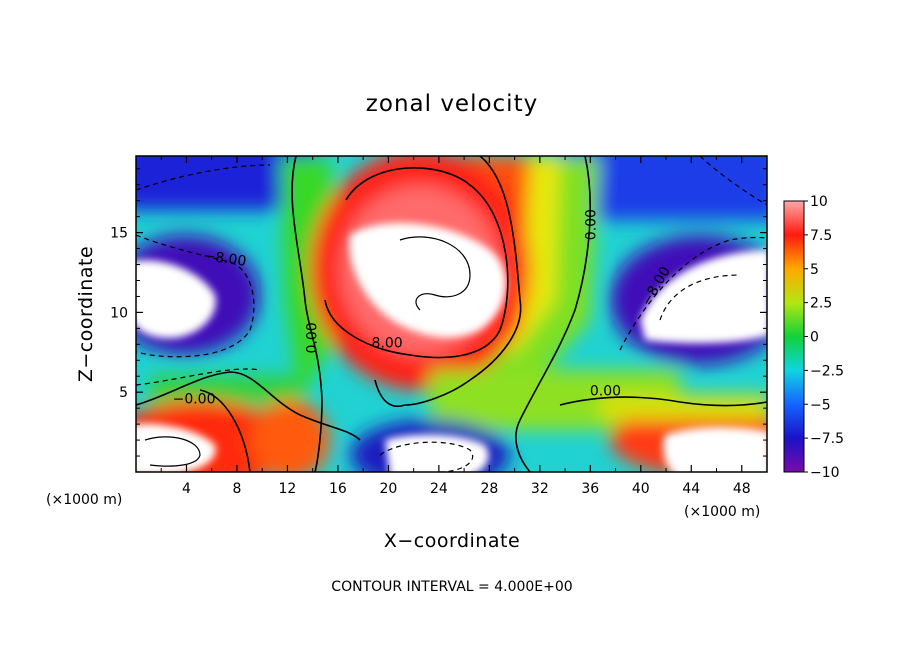 Image resolution: width=904 pixels, height=654 pixels. What do you see at coordinates (236, 489) in the screenshot?
I see `x-tick-label: 8` at bounding box center [236, 489].